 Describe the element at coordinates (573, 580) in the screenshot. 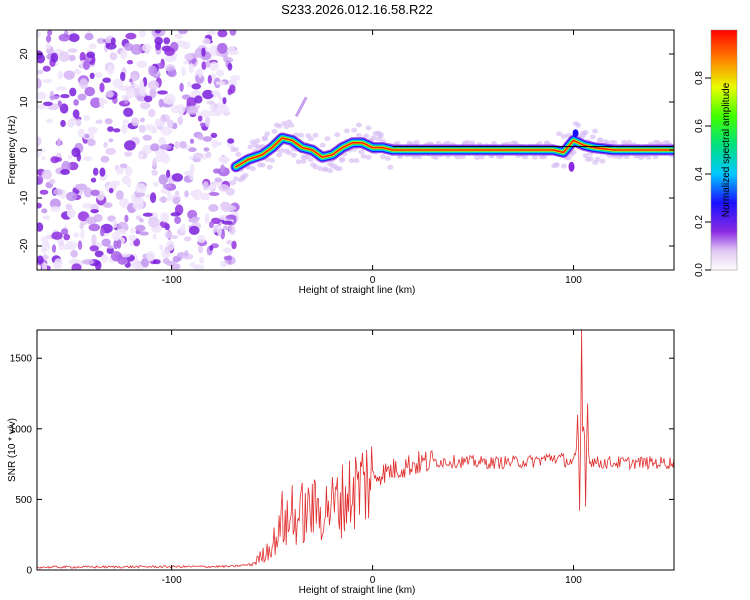

I see `x-tick-label: 100` at that location.